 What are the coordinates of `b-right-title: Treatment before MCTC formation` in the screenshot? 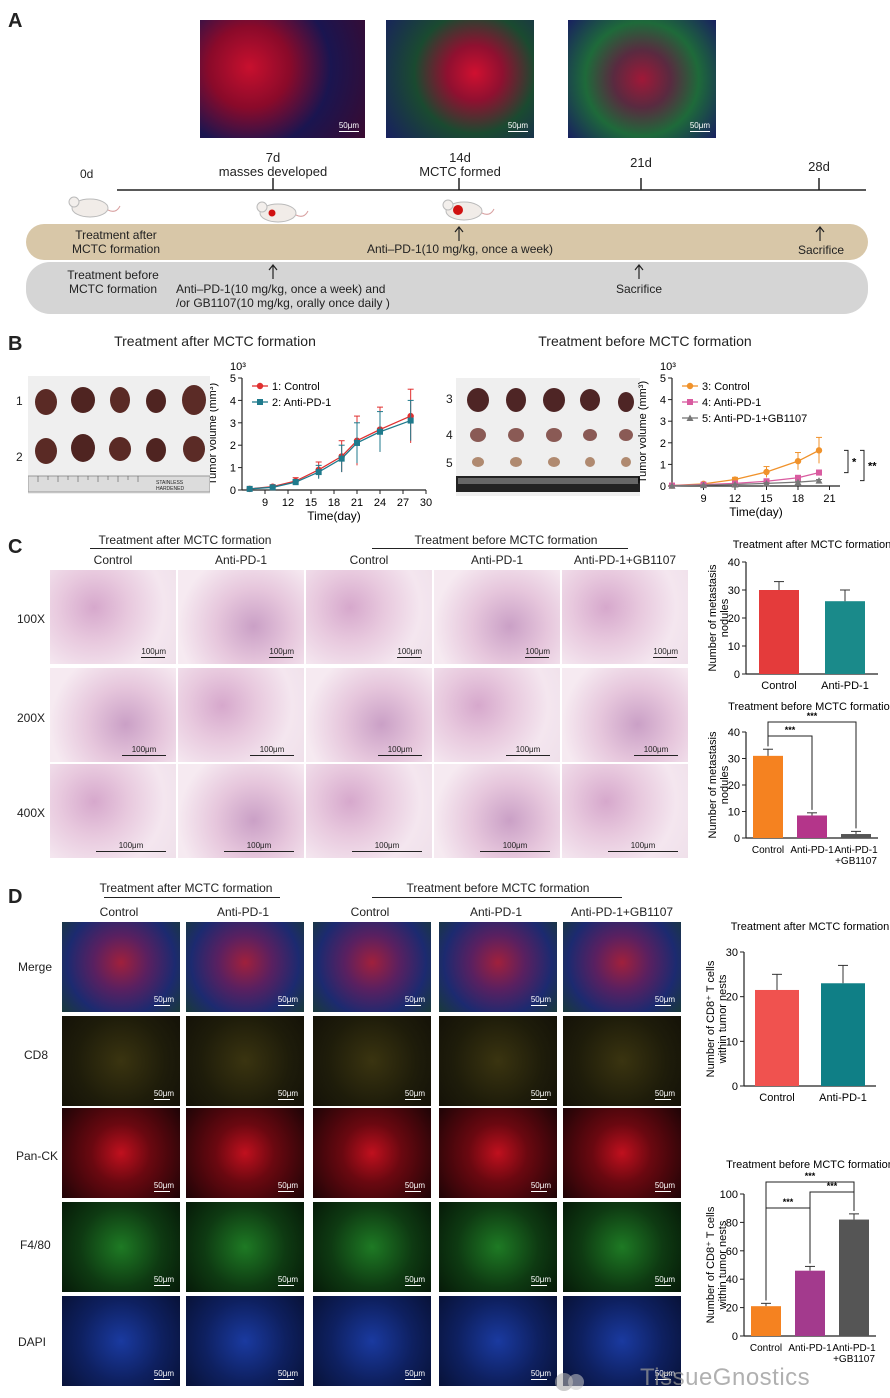 It's located at (645, 341).